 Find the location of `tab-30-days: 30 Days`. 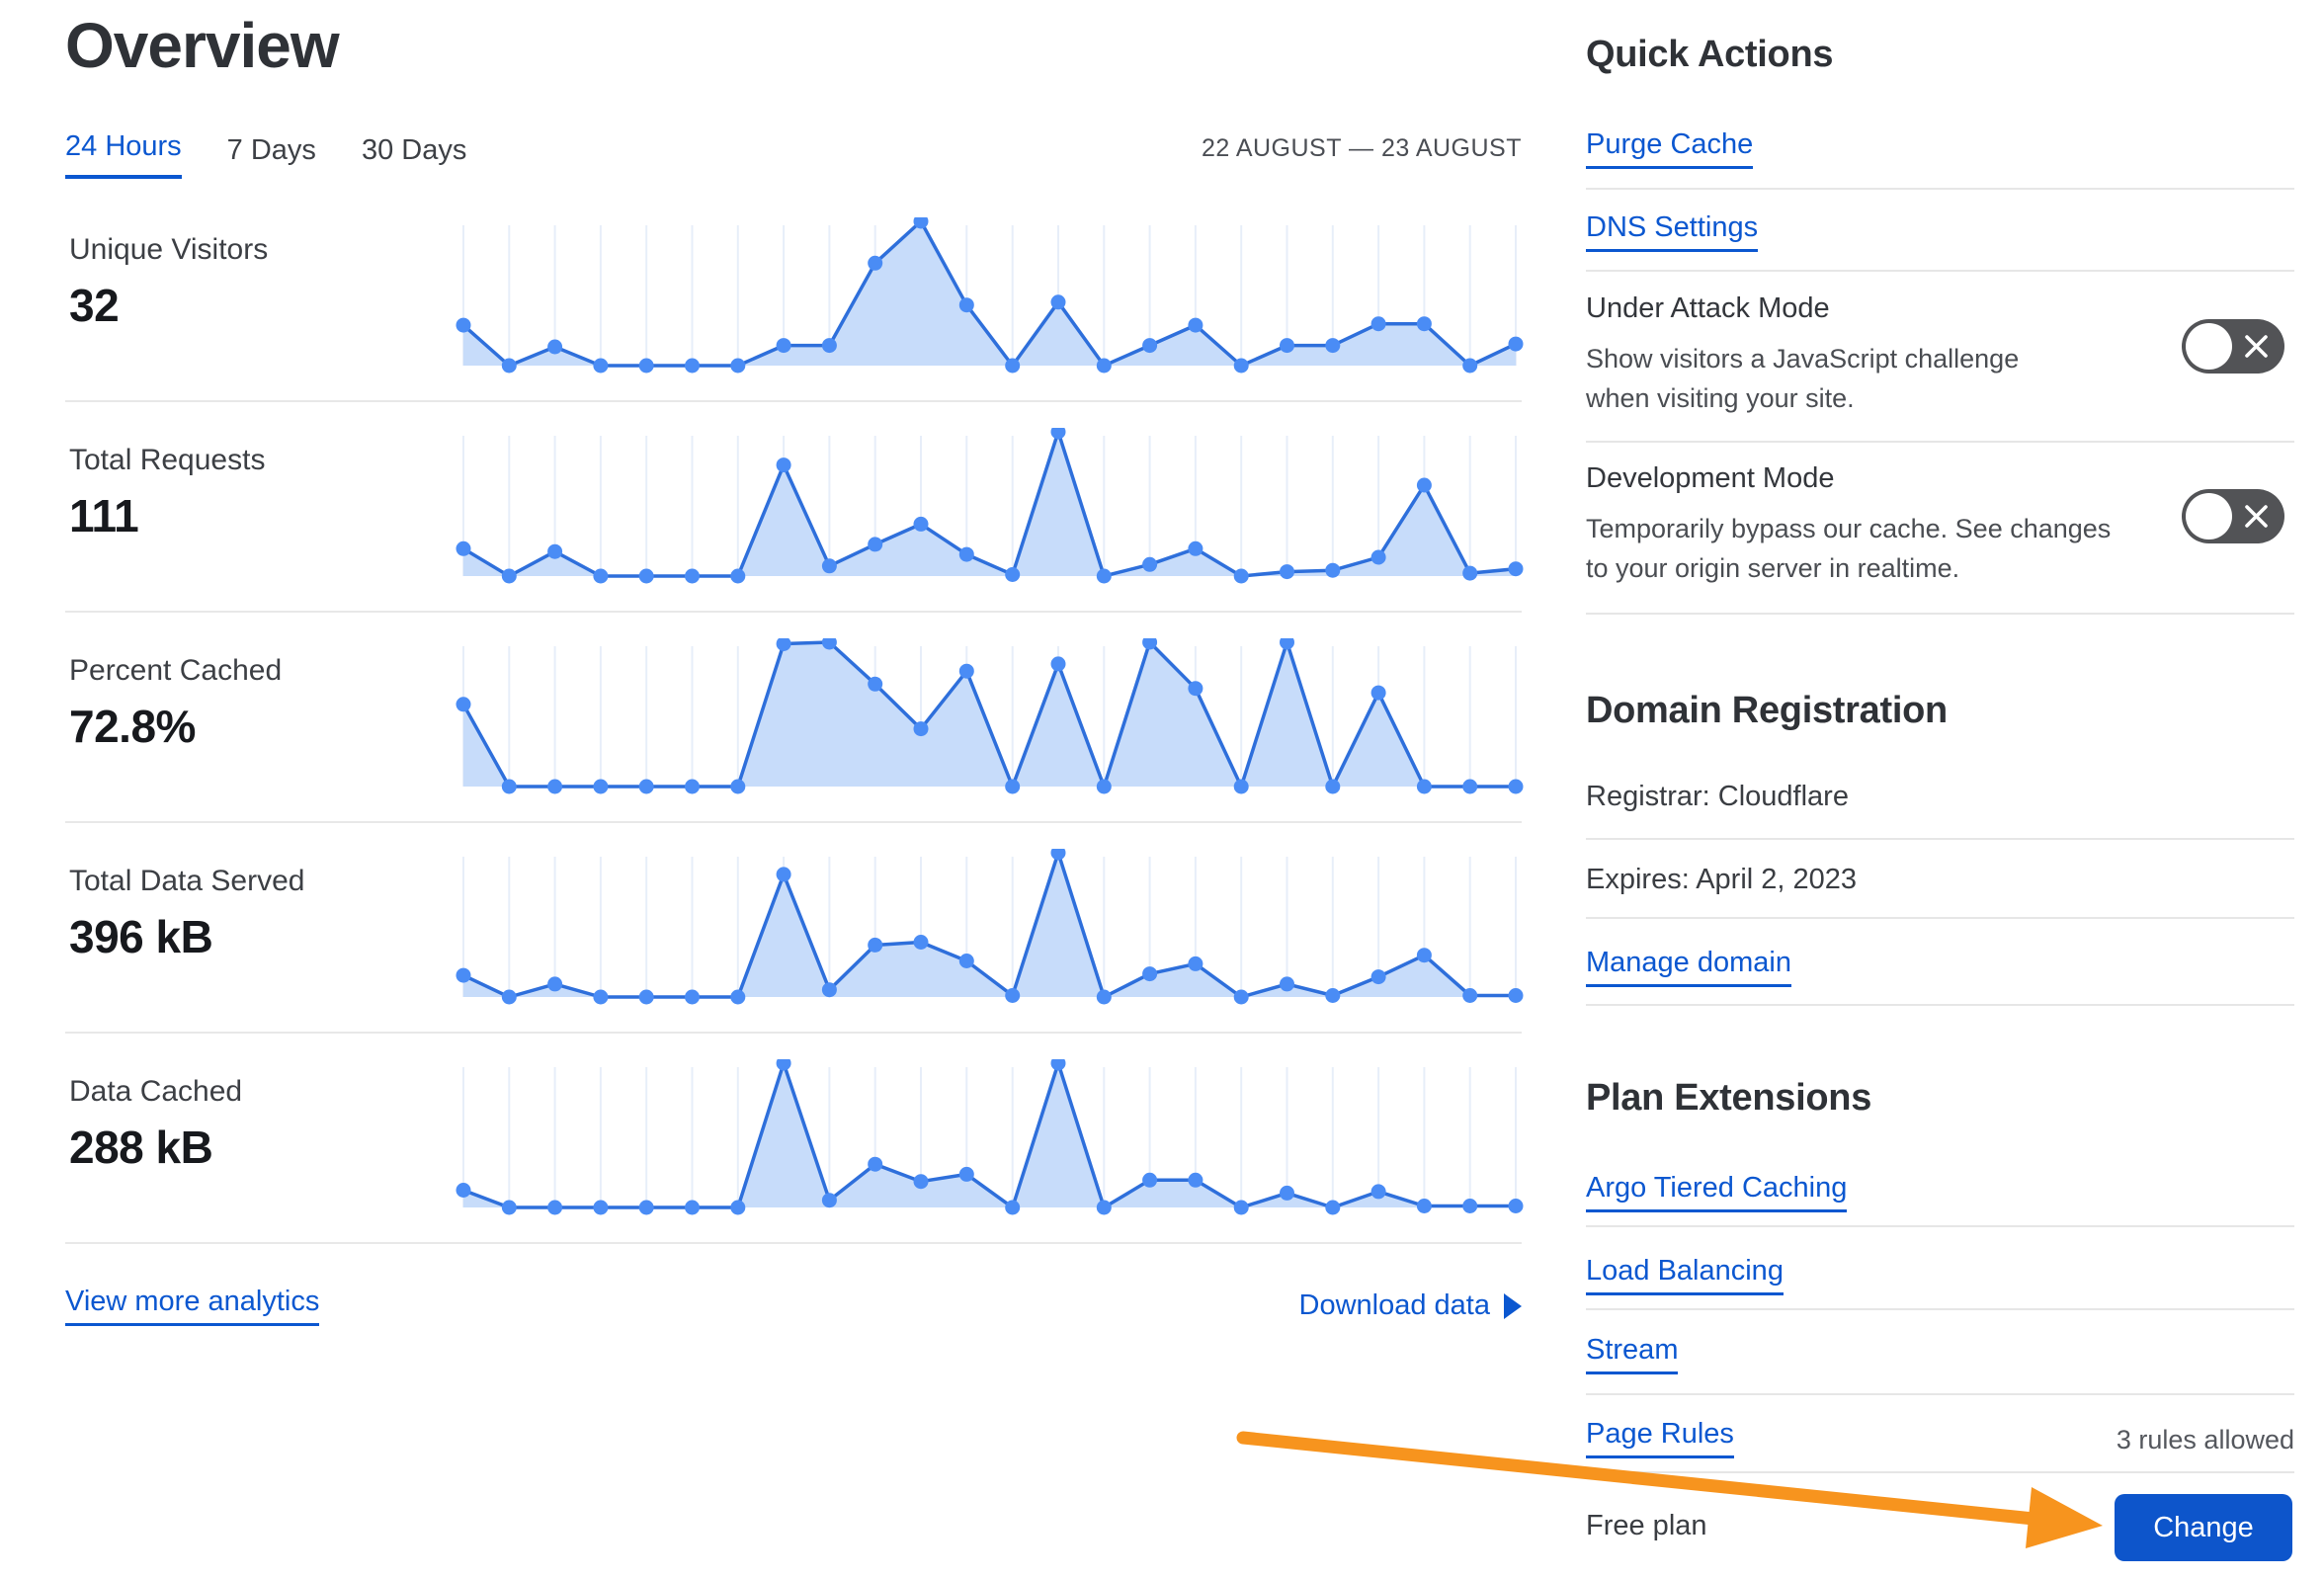

tab-30-days: 30 Days is located at coordinates (414, 150).